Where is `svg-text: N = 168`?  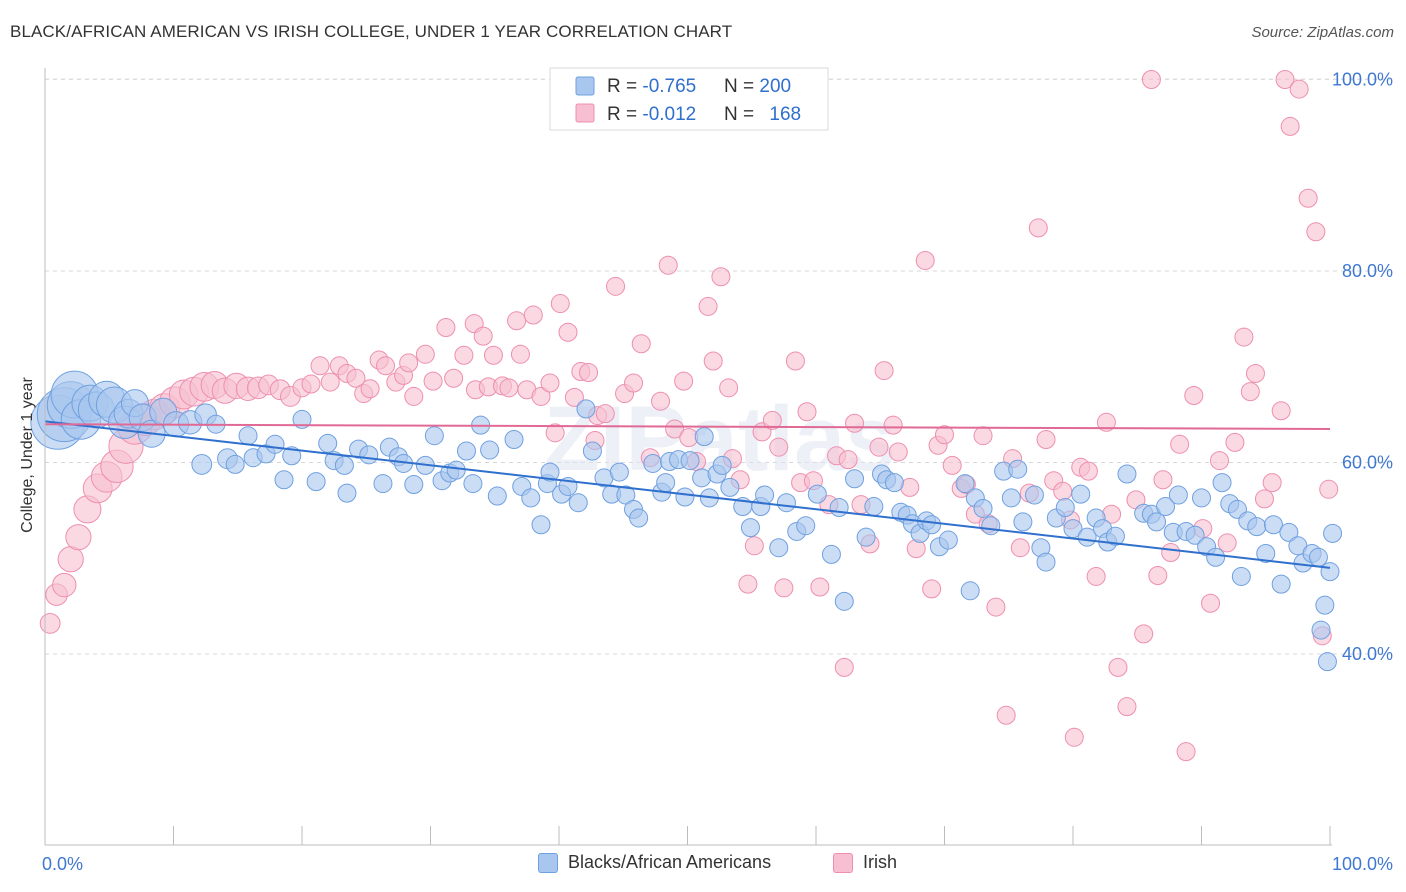
svg-text: N = 168 is located at coordinates (762, 114).